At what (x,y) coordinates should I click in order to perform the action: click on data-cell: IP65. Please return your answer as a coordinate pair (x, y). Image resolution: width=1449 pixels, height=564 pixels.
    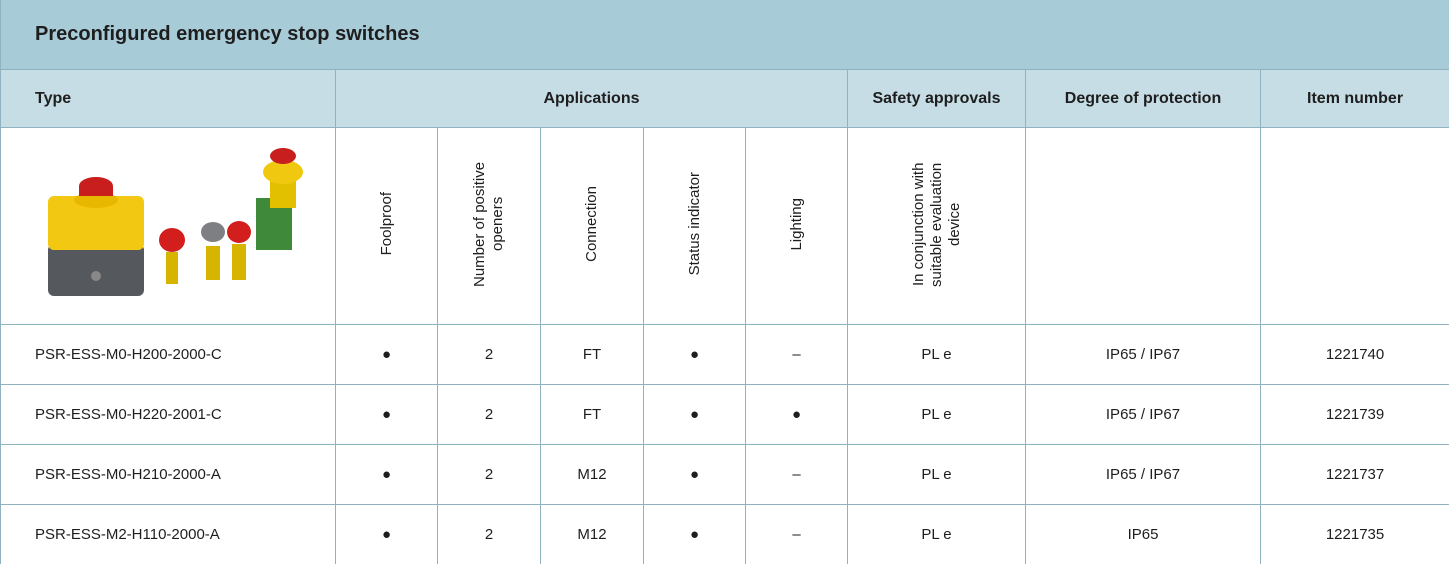
    Looking at the image, I should click on (1143, 534).